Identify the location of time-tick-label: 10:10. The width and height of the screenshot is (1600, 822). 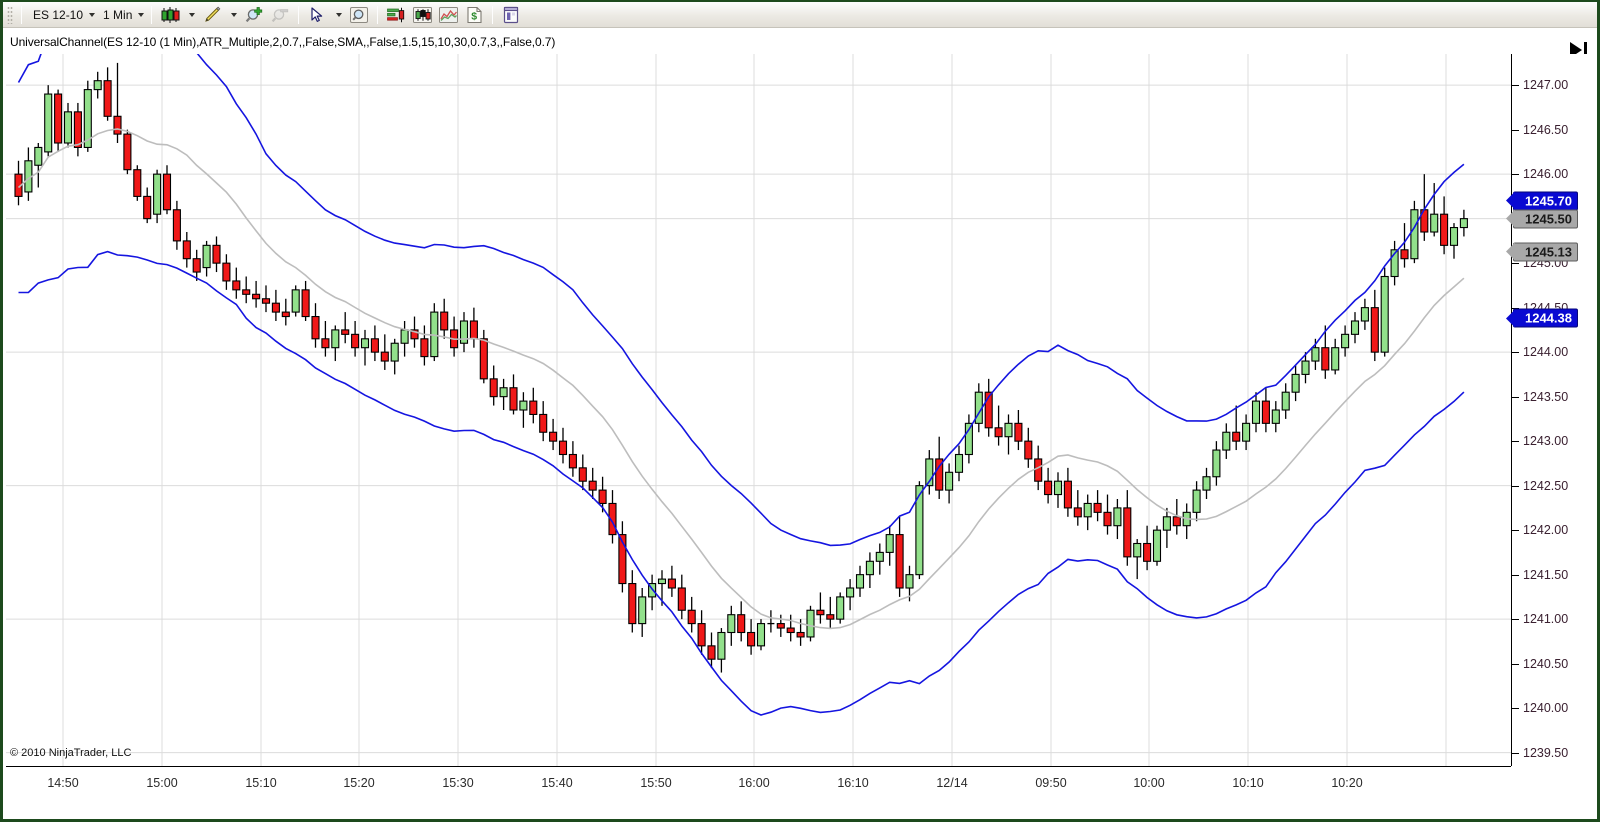
(1248, 783).